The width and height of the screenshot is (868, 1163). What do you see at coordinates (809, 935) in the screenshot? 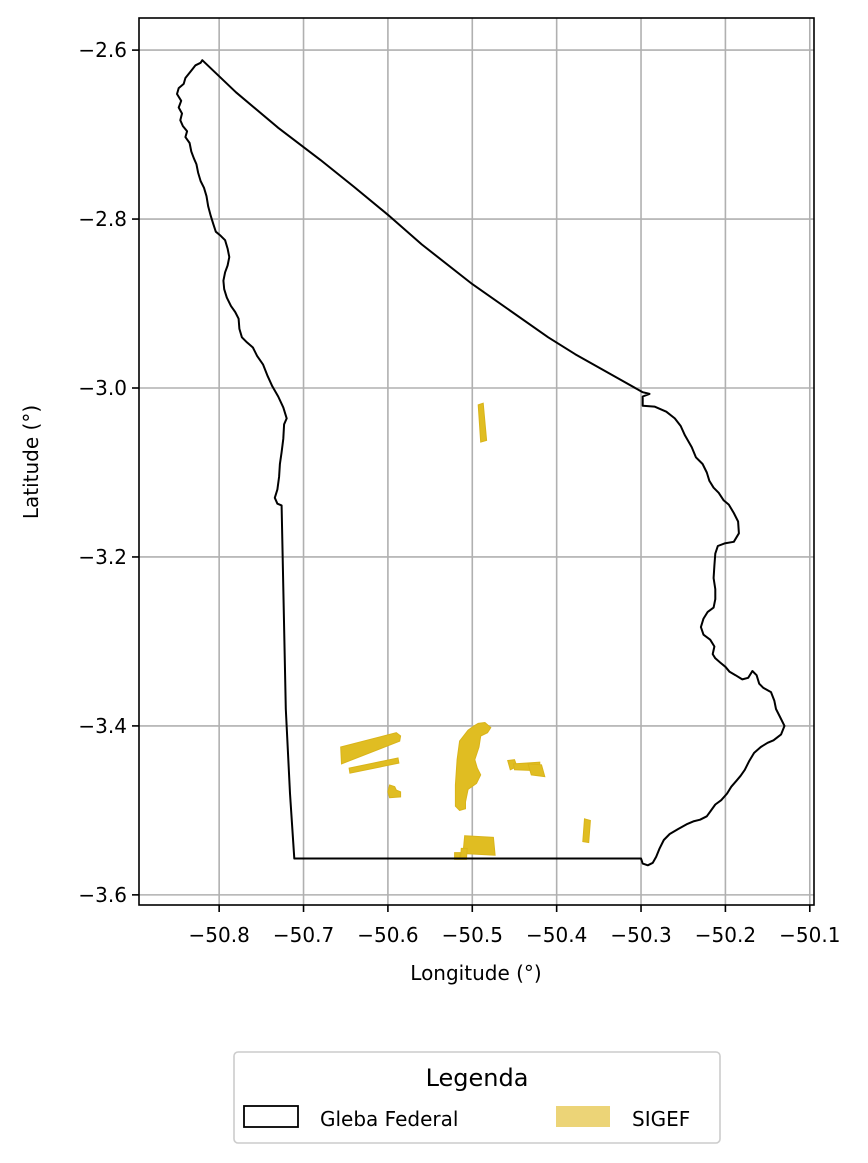
I see `x-tick-label: −50.1` at bounding box center [809, 935].